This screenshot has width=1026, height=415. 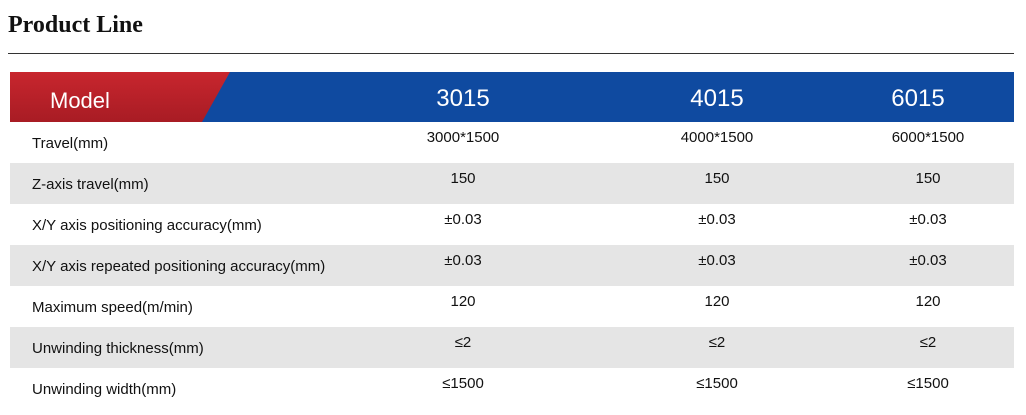 I want to click on cell-3015: ≤1500, so click(x=463, y=383).